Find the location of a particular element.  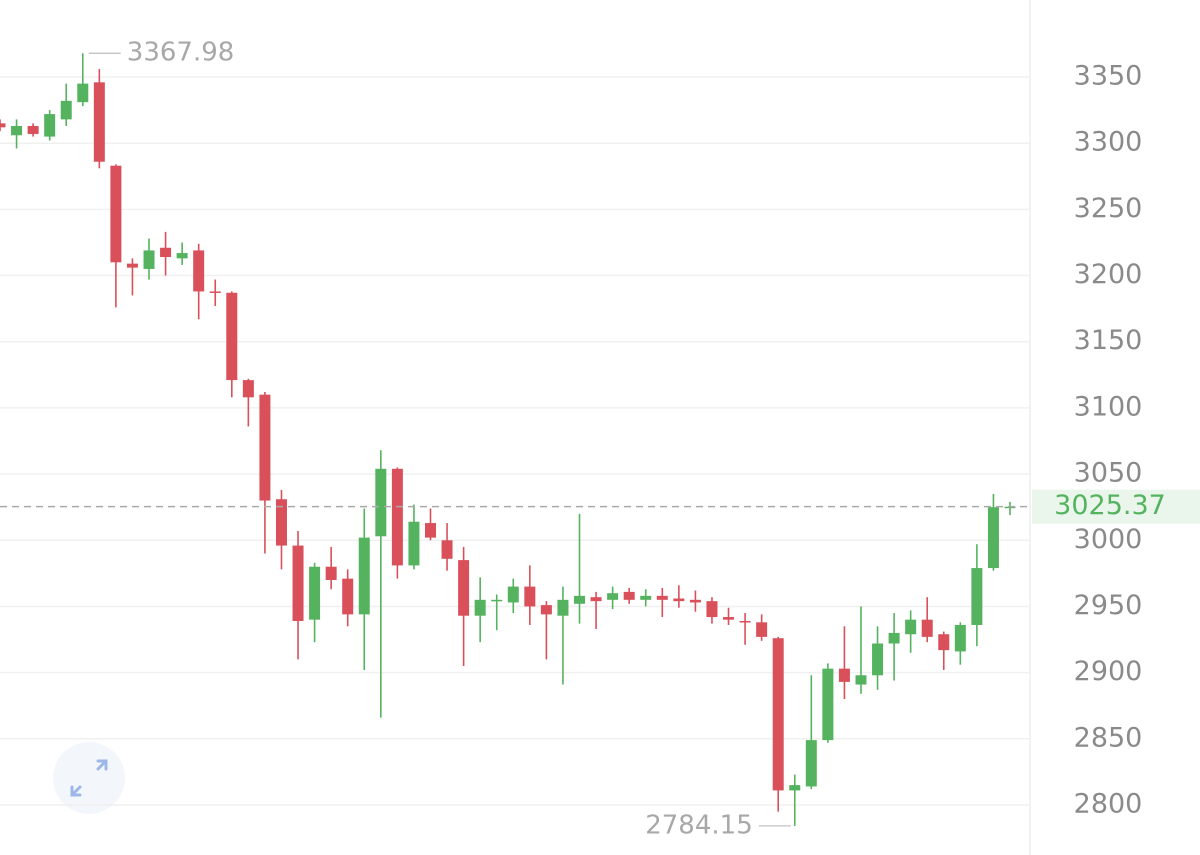

y-tick-label: 2850 is located at coordinates (1108, 737).